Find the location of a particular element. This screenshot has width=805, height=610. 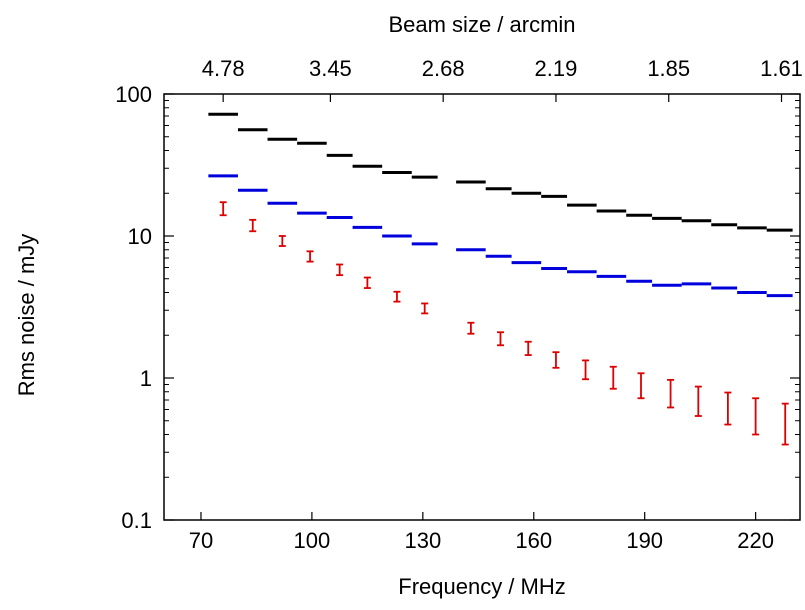

x-tick-label: 130 is located at coordinates (422, 540).